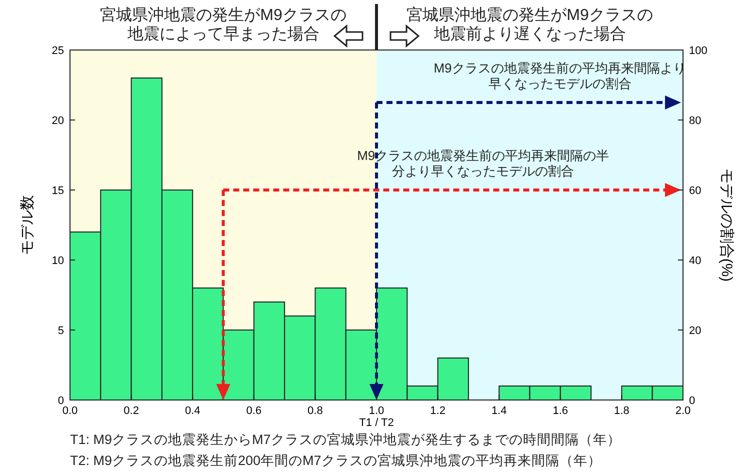 Image resolution: width=739 pixels, height=473 pixels. What do you see at coordinates (192, 411) in the screenshot?
I see `x-tick-label: 0.4` at bounding box center [192, 411].